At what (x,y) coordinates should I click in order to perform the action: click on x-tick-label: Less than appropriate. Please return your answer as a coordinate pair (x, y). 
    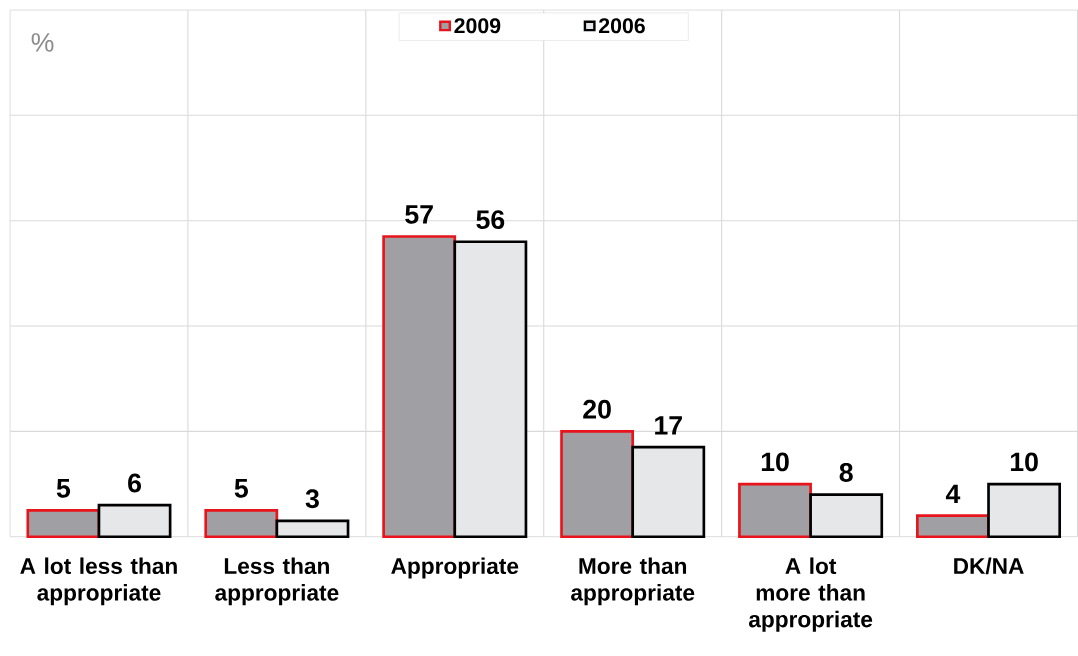
    Looking at the image, I should click on (277, 581).